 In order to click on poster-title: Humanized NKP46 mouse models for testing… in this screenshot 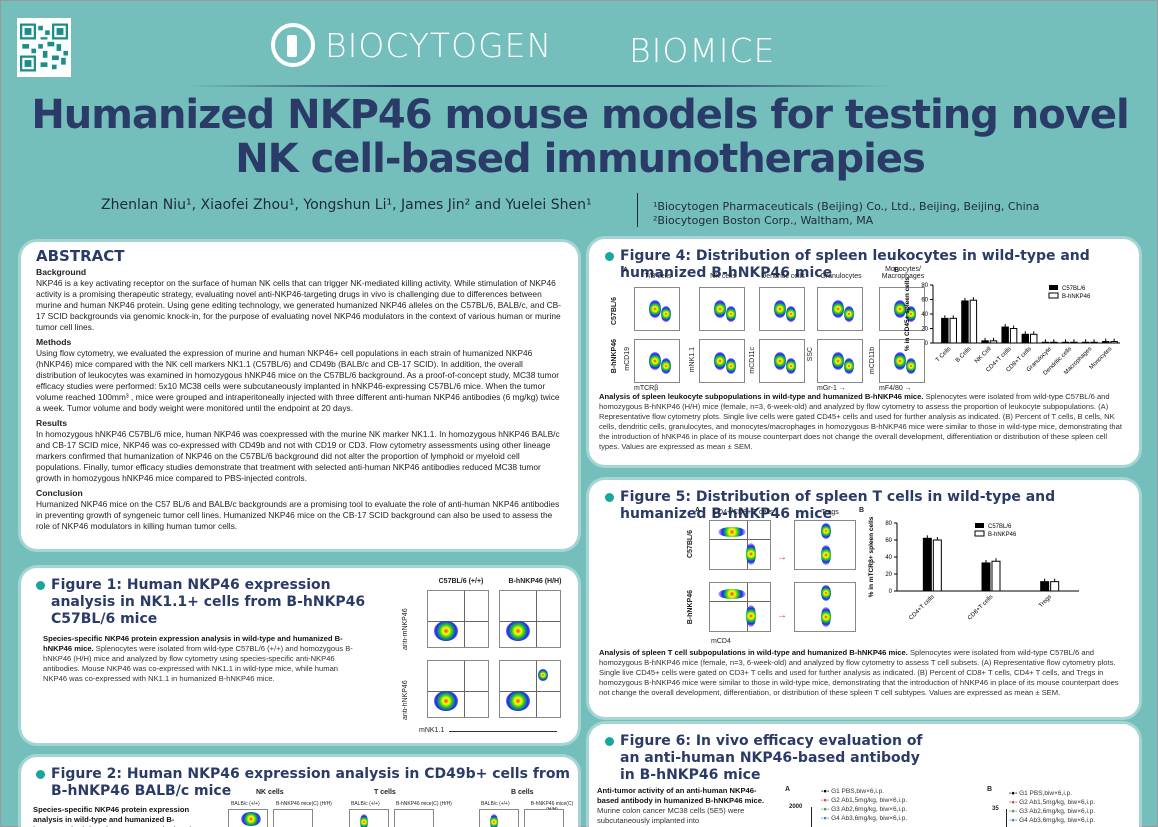, I will do `click(580, 137)`.